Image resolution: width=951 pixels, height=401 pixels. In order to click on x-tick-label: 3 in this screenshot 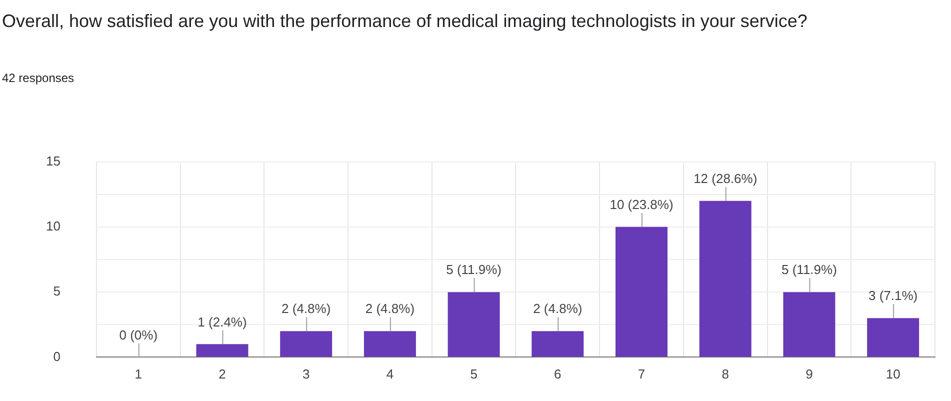, I will do `click(306, 374)`.